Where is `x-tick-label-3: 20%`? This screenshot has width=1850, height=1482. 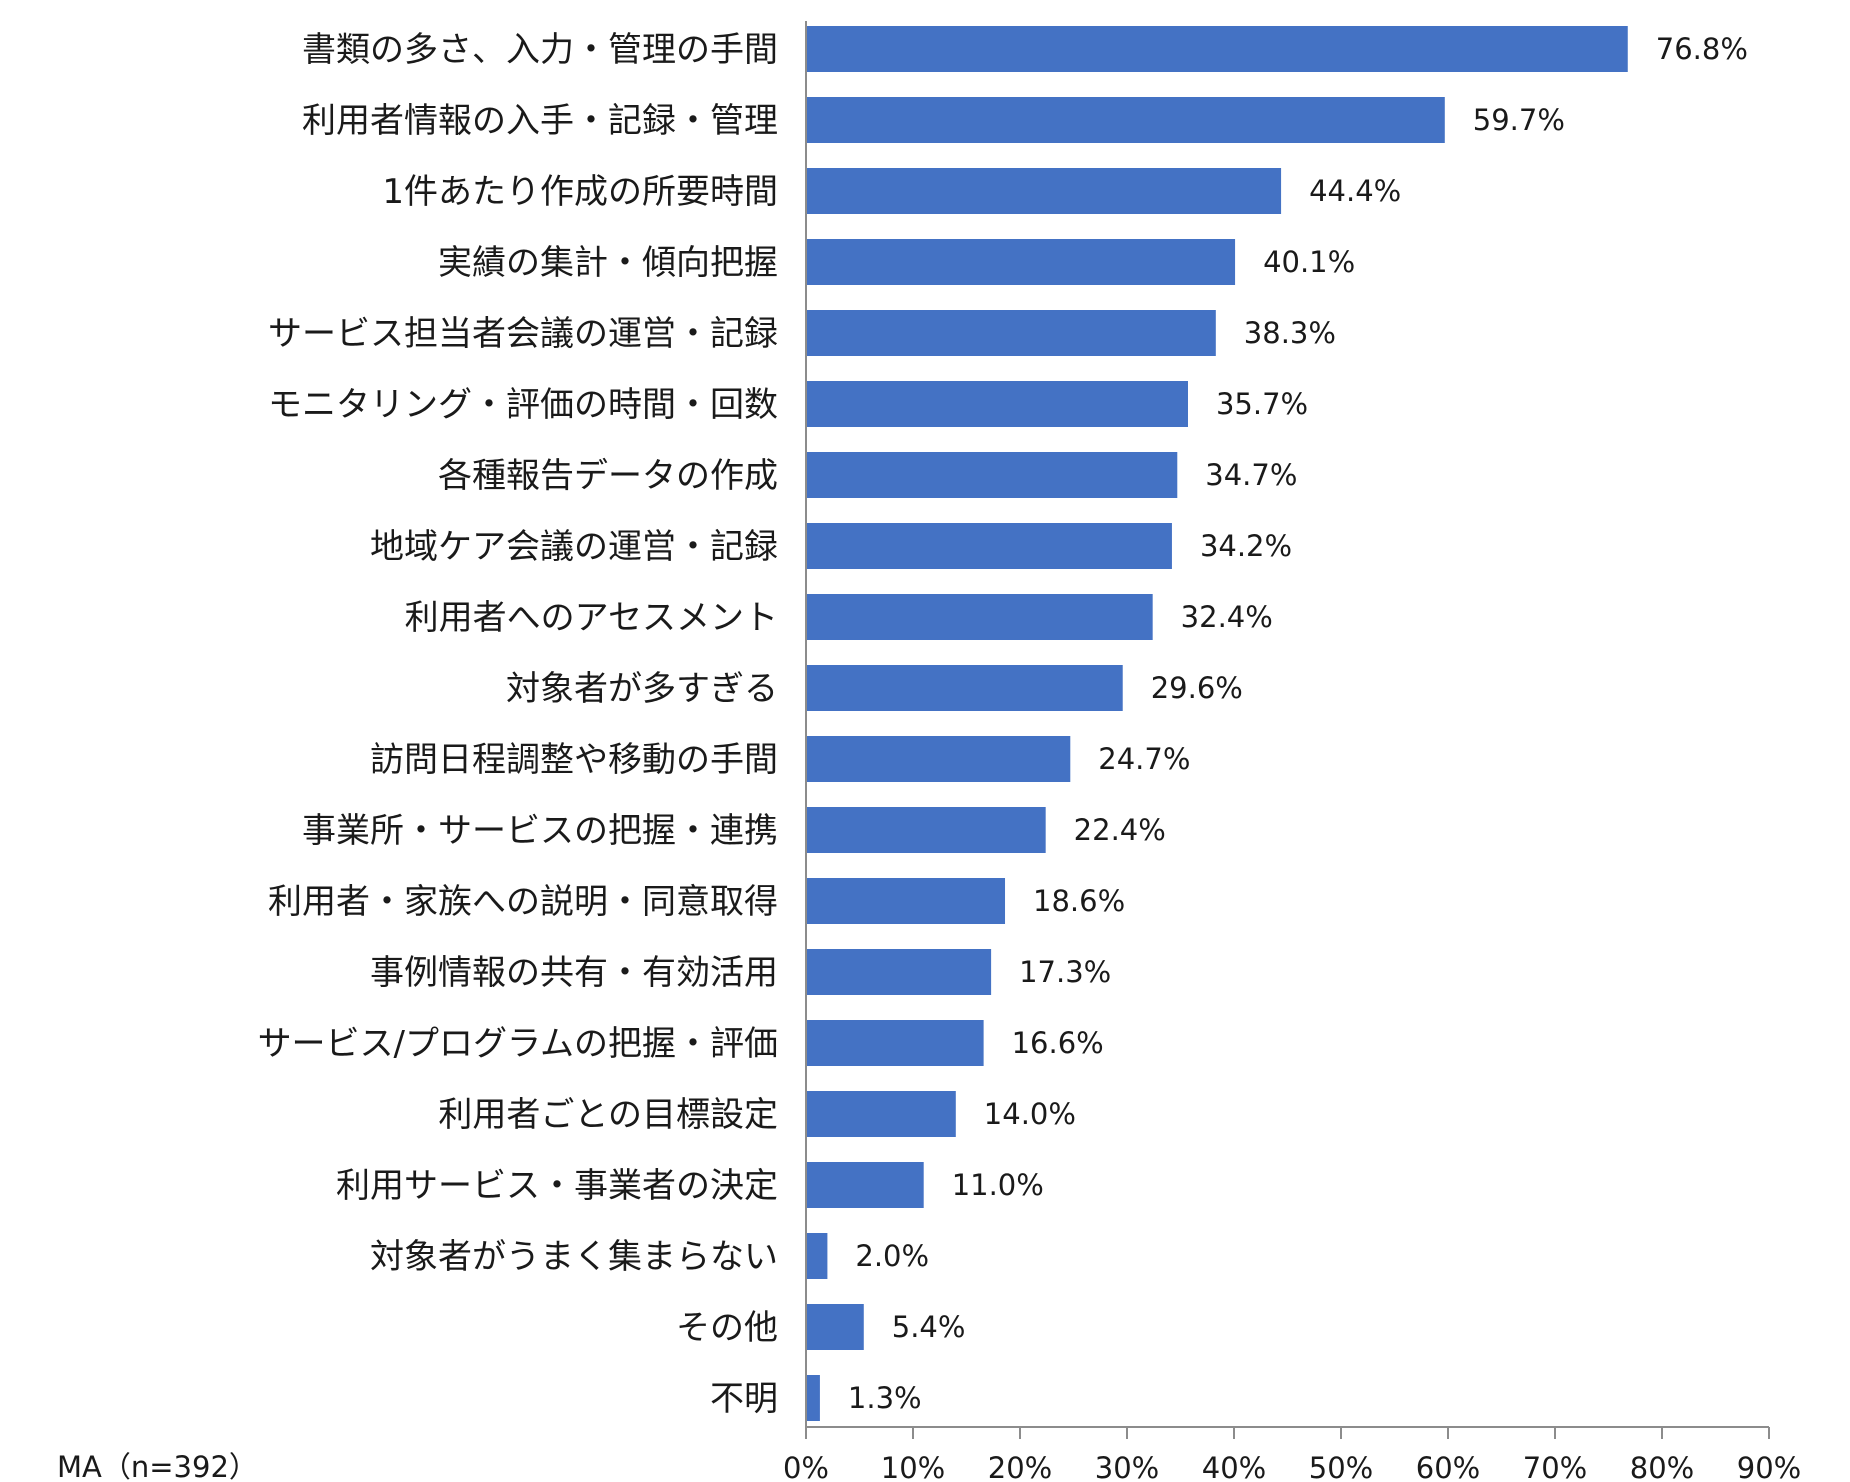
x-tick-label-3: 20% is located at coordinates (1020, 1466).